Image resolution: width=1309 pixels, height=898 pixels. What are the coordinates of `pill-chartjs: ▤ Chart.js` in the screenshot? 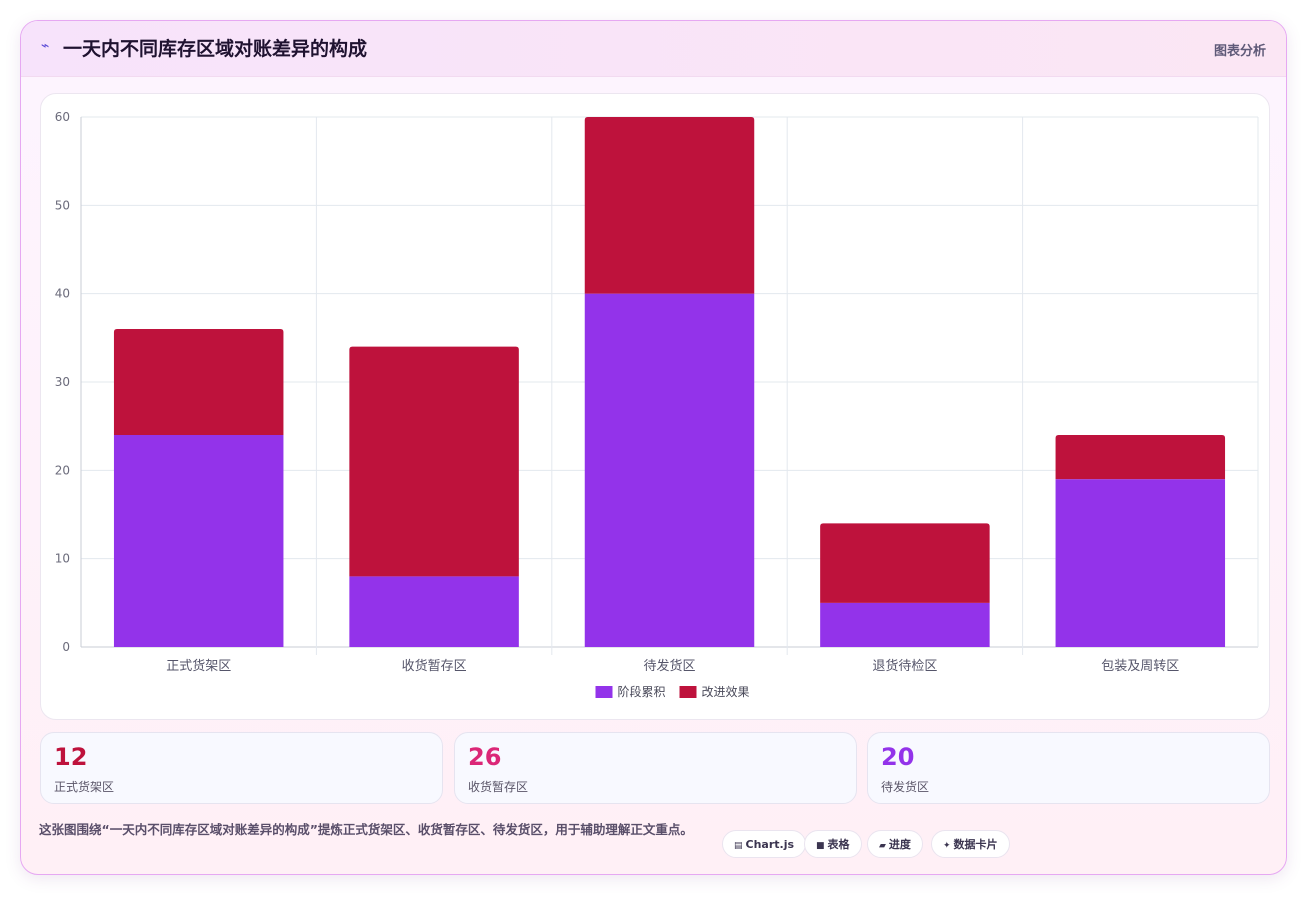 It's located at (764, 844).